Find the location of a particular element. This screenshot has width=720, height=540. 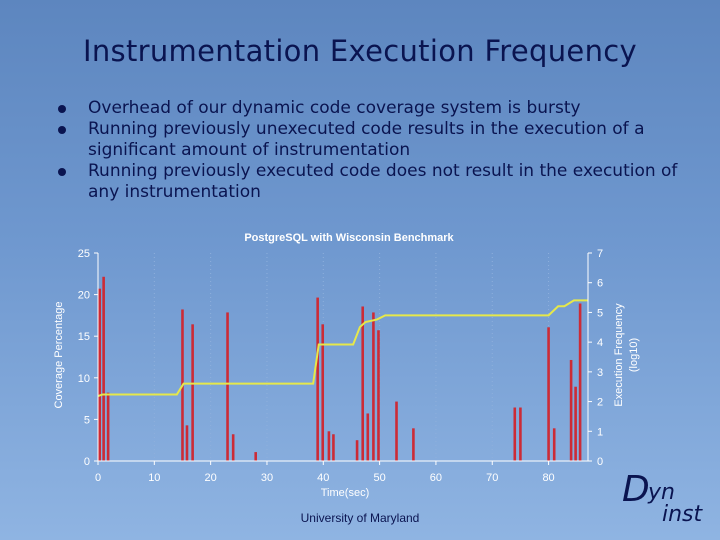

x-tick-label: 0 is located at coordinates (98, 478).